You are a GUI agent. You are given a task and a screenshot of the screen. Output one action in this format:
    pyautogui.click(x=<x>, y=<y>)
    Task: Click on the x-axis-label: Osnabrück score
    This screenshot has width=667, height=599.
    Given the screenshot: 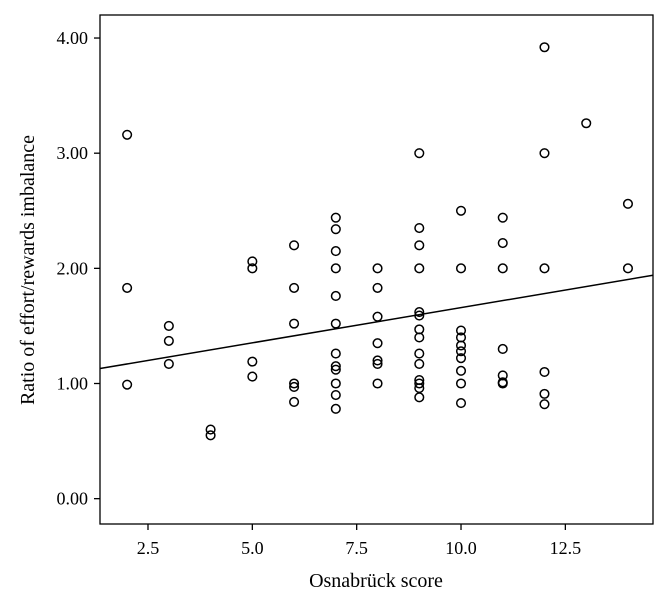 What is the action you would take?
    pyautogui.click(x=376, y=581)
    